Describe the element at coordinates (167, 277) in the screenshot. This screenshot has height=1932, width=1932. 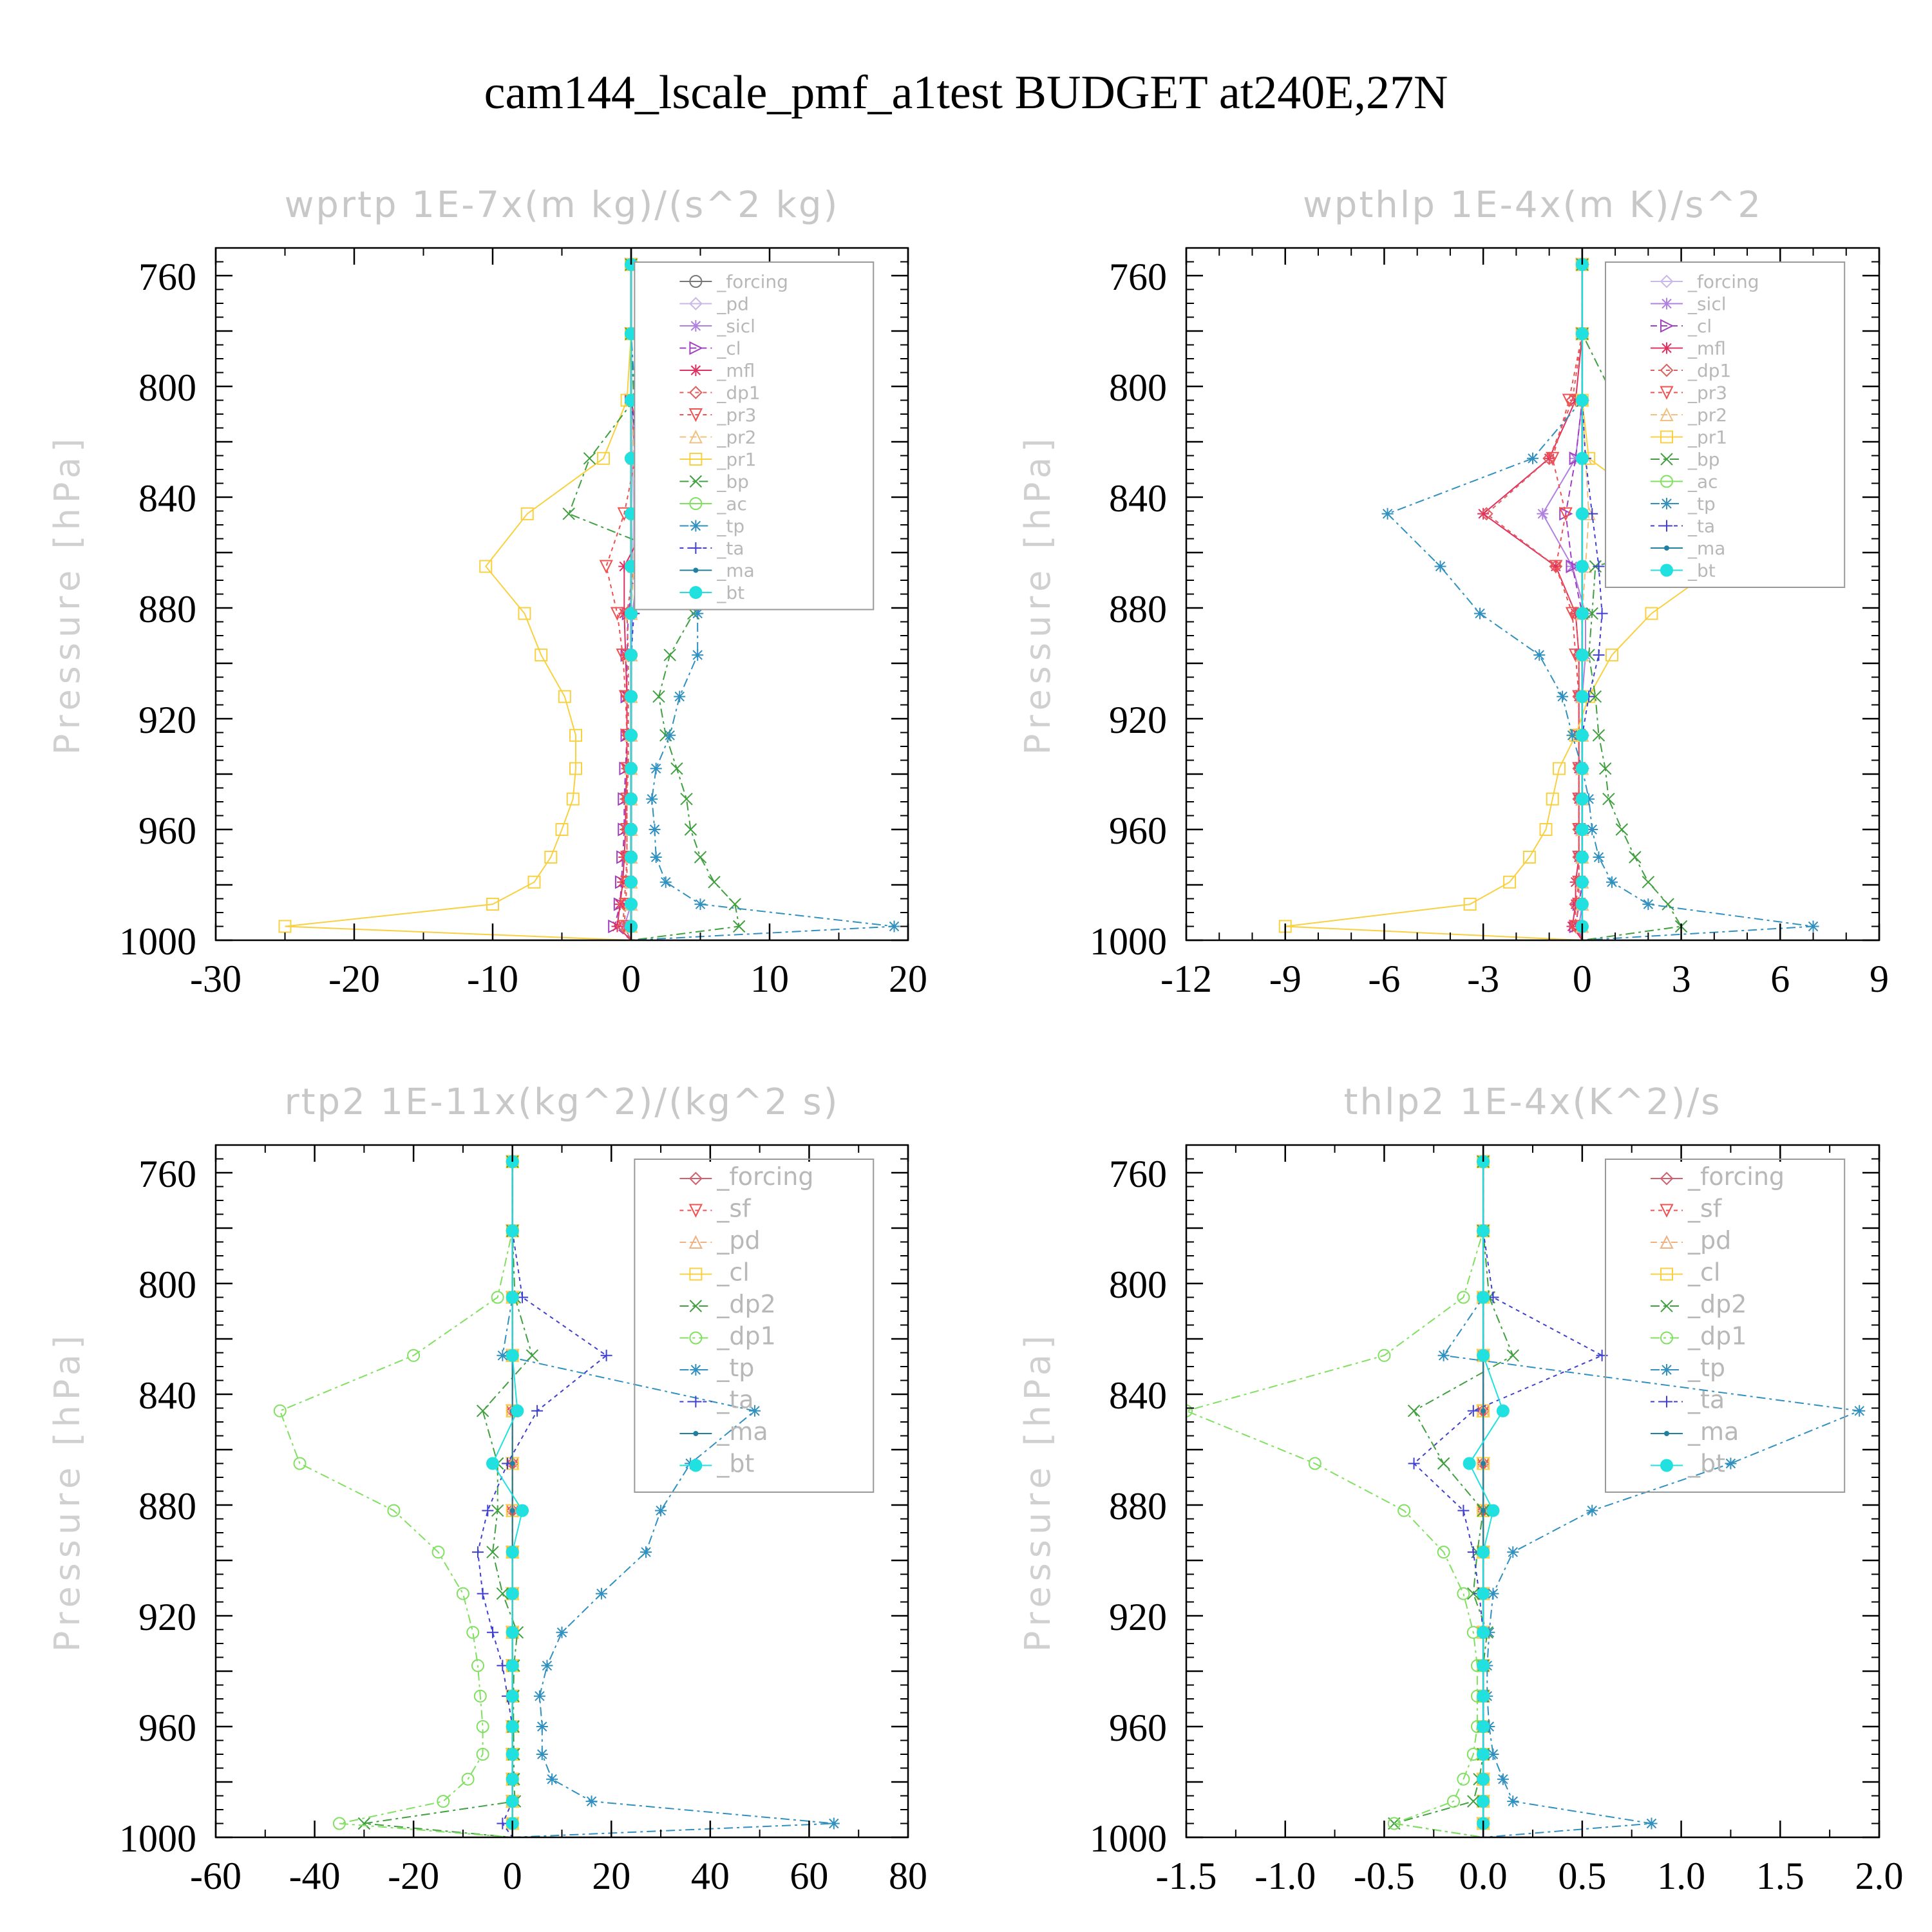
I see `y-tick-label: 760` at that location.